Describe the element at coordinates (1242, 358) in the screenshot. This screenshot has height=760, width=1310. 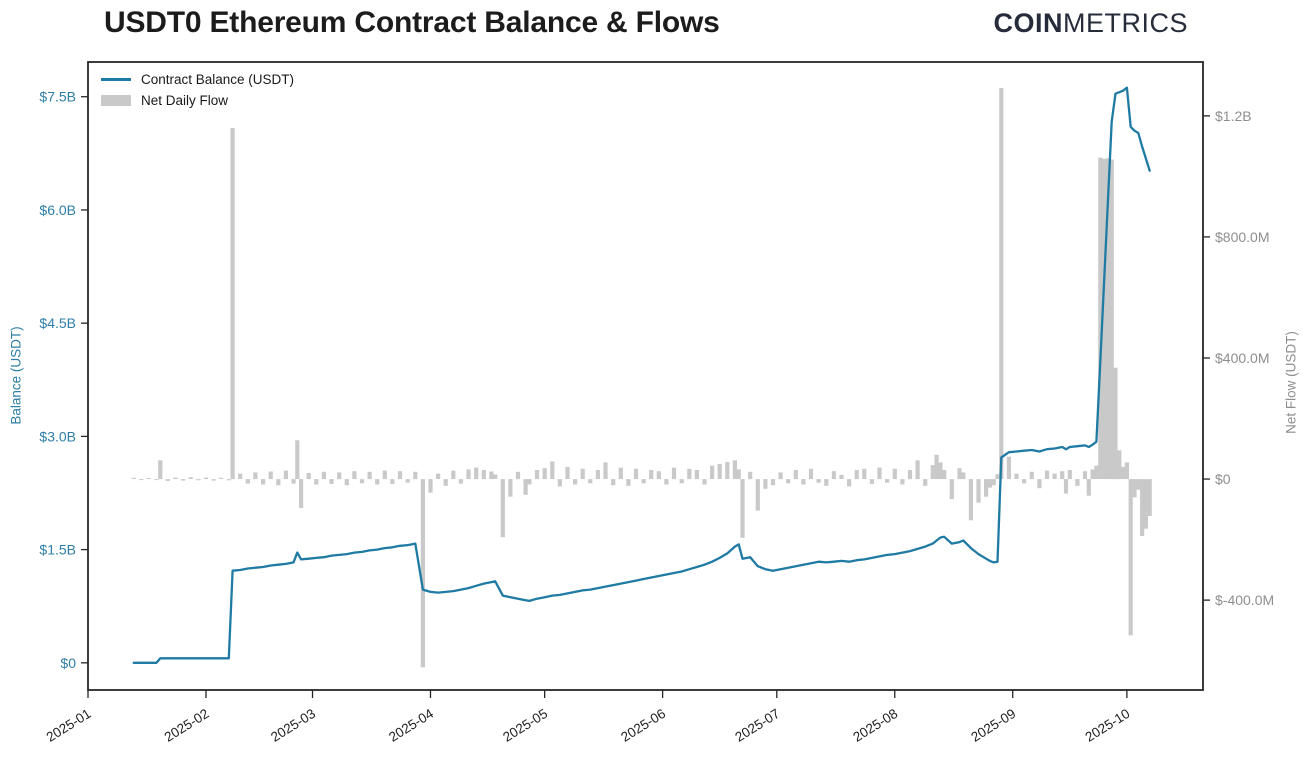
I see `right-tick-label: $400.0M` at that location.